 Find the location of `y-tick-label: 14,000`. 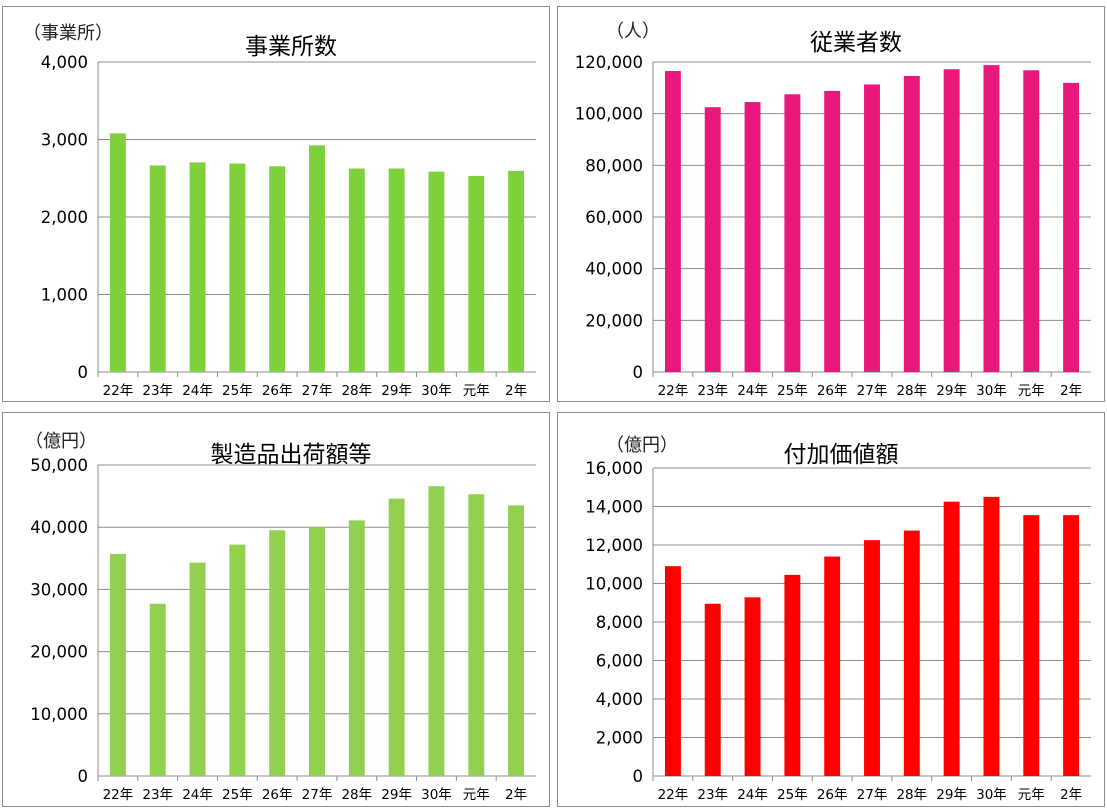

y-tick-label: 14,000 is located at coordinates (614, 507).